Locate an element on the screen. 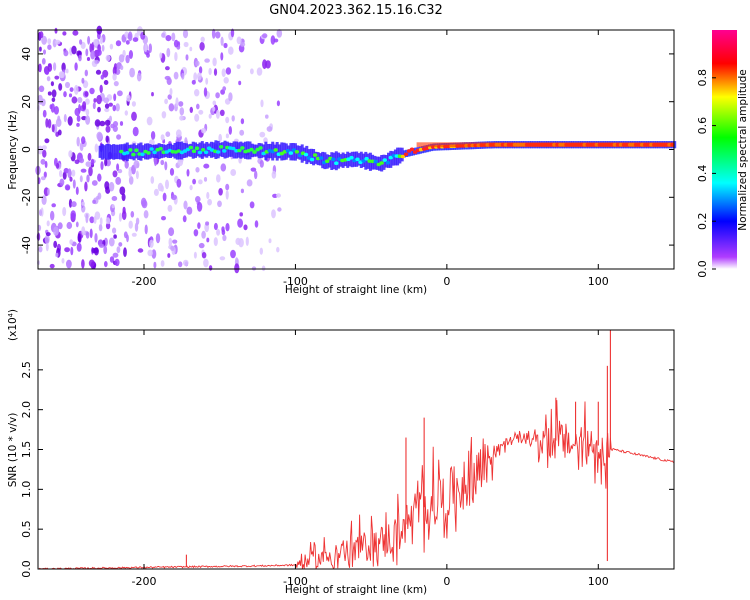 This screenshot has width=750, height=600. y-tick-label: 1.0 is located at coordinates (26, 490).